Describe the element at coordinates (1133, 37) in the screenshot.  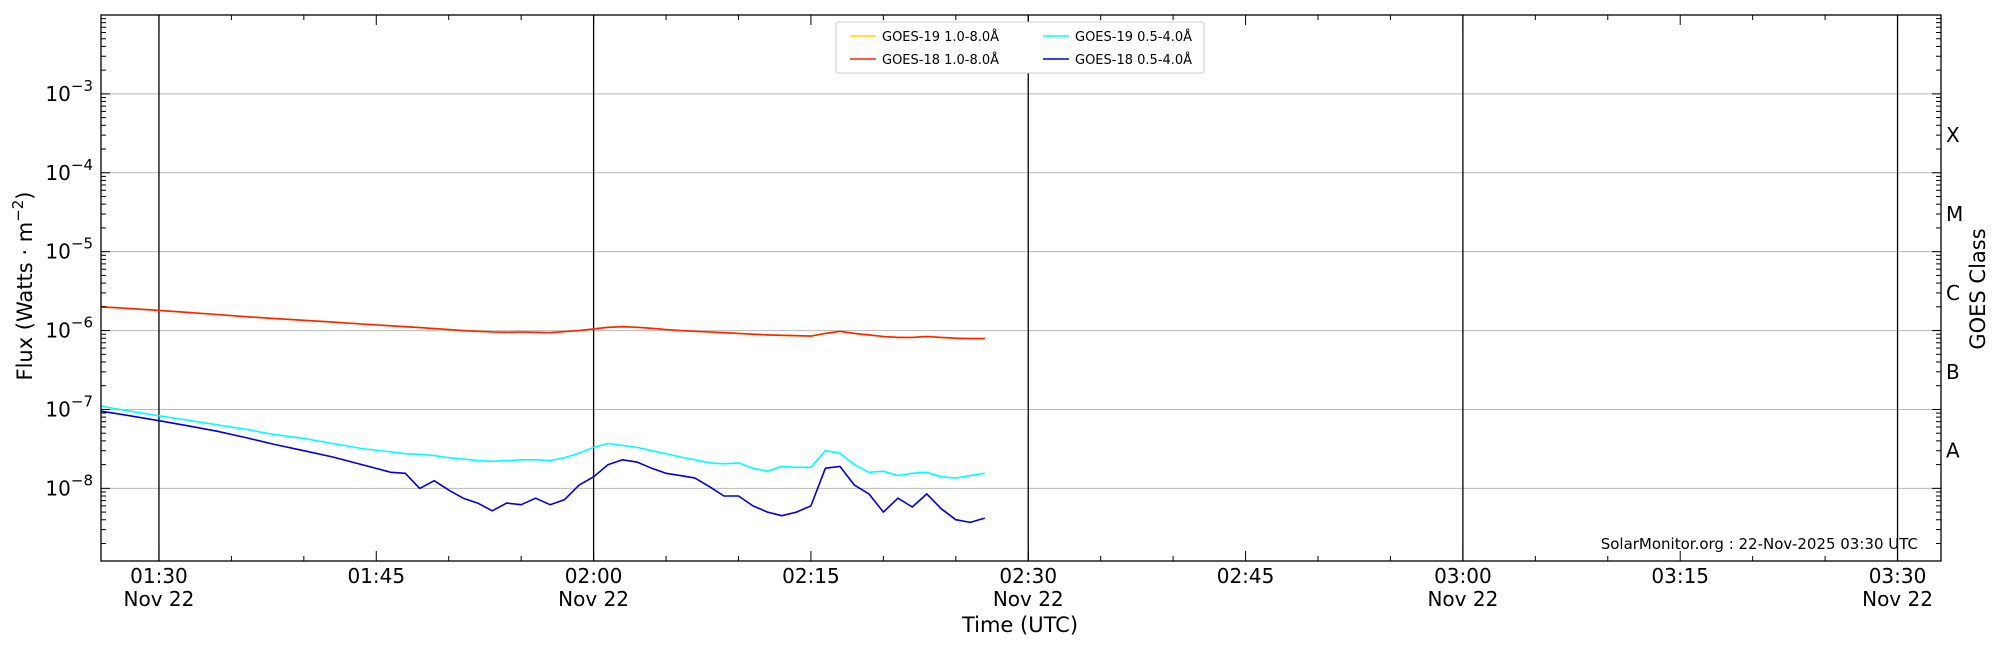
I see `legend-label: GOES-19 0.5-4.0Å` at that location.